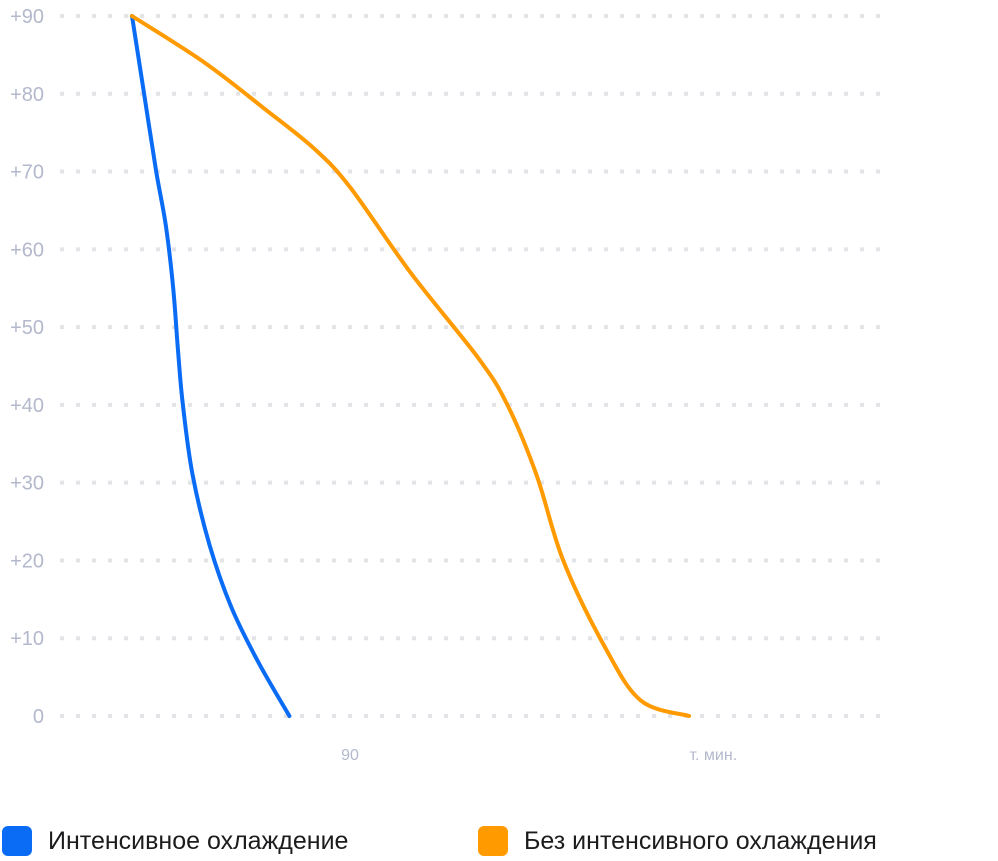 This screenshot has width=998, height=861. What do you see at coordinates (713, 755) in the screenshot?
I see `x-tick-label: т. мин.` at bounding box center [713, 755].